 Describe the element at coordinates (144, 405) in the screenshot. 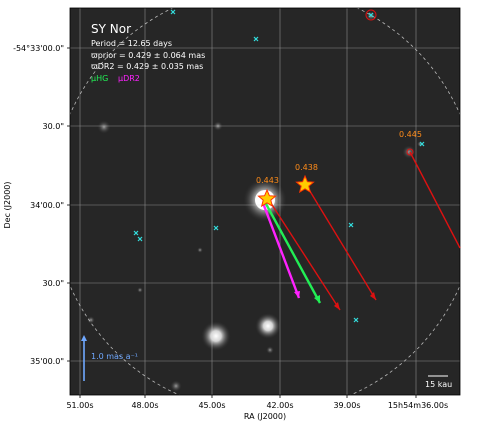

I see `x-tick-label: 48.00s` at that location.